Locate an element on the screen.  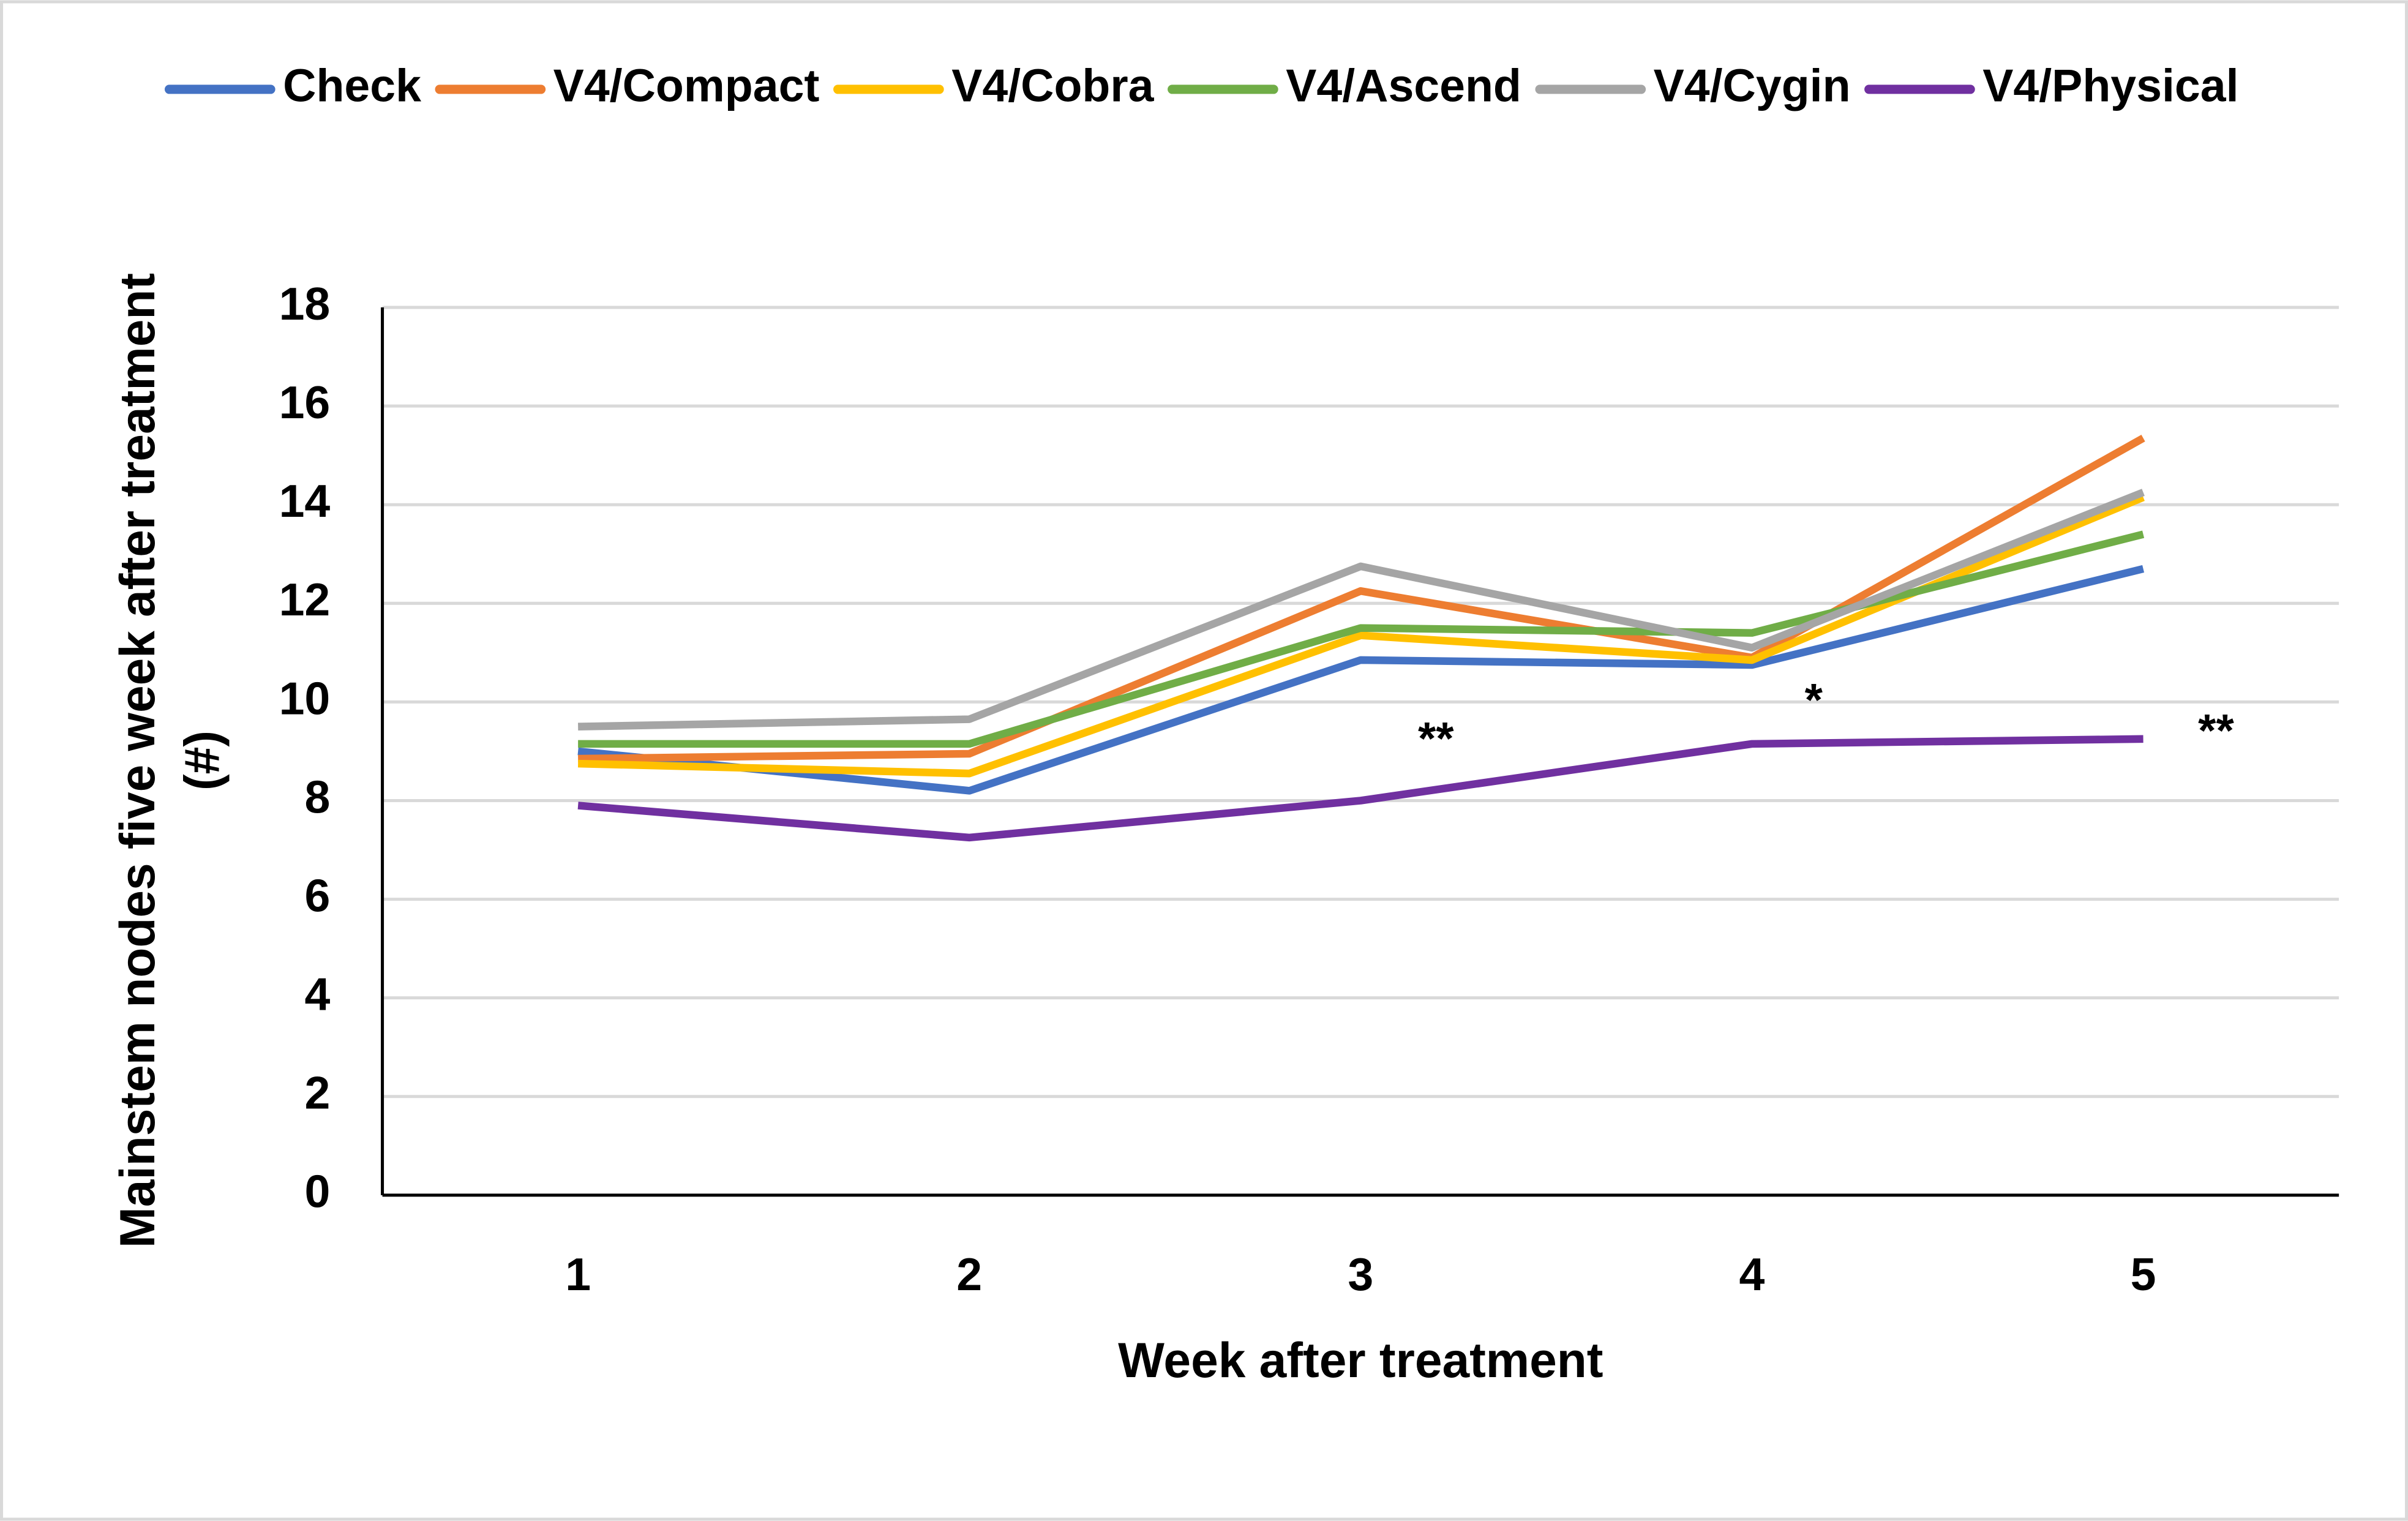
x-tick-label: 2 is located at coordinates (969, 1274).